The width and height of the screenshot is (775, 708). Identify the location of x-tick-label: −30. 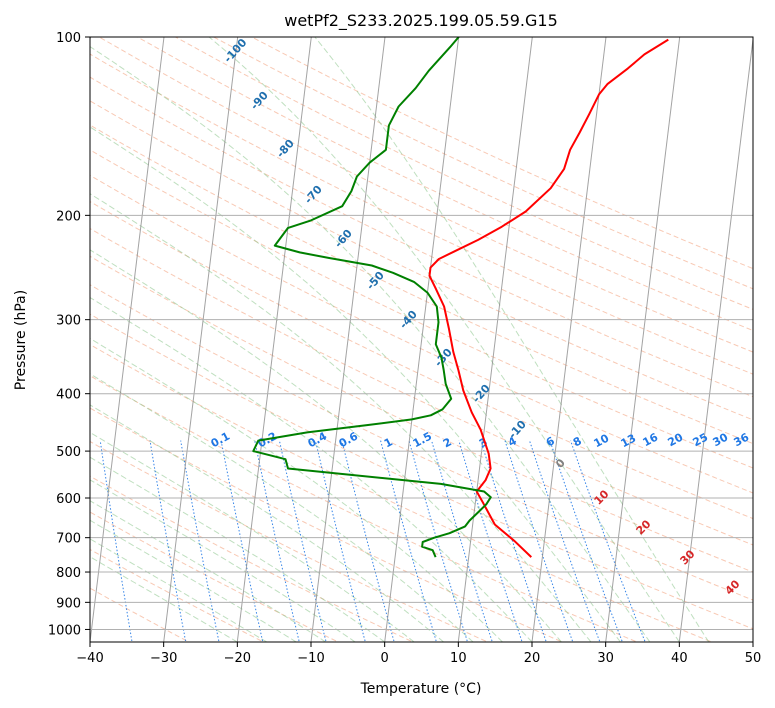
(163, 658).